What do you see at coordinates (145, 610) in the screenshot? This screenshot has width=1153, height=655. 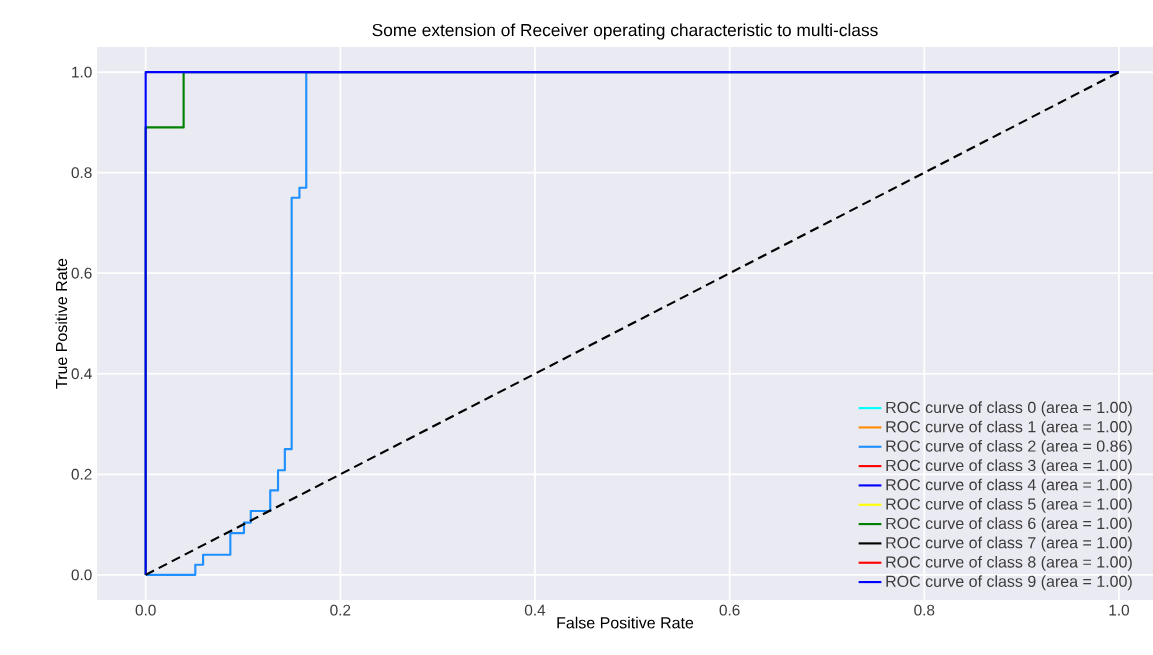 I see `x-tick-label: 0.0` at bounding box center [145, 610].